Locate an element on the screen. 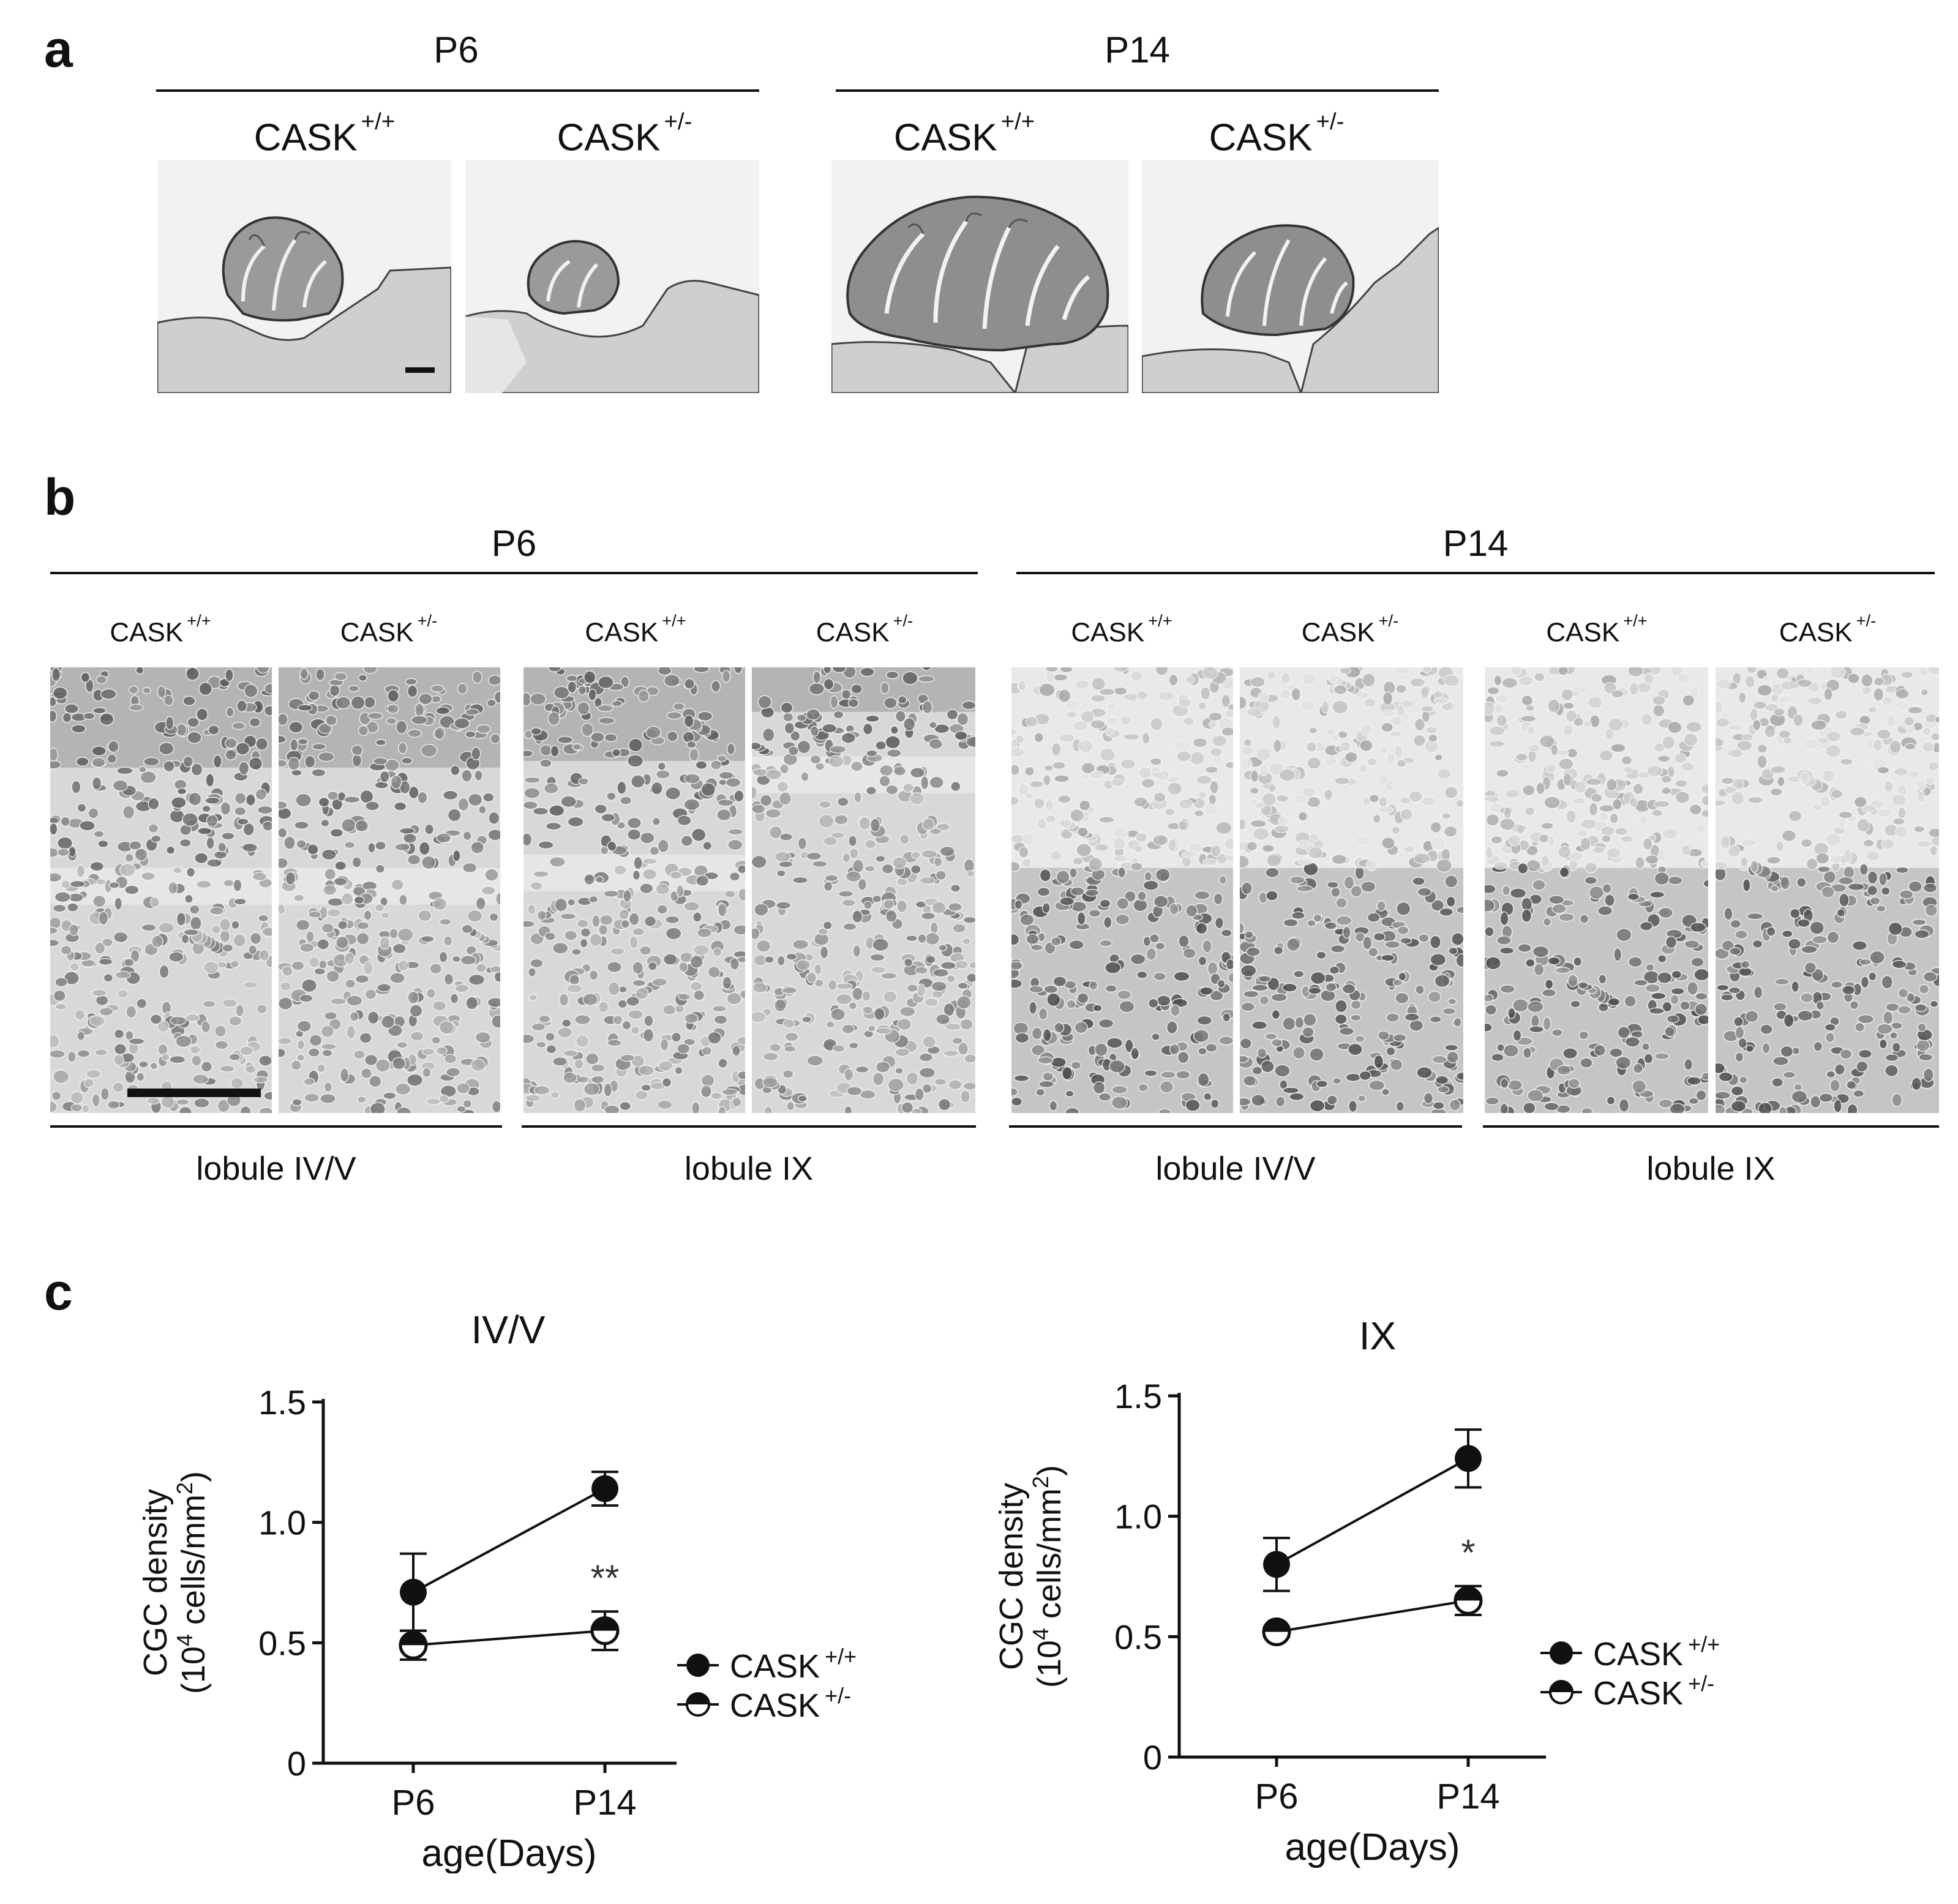 The height and width of the screenshot is (1904, 1958). panel-b-p14-rule is located at coordinates (1475, 573).